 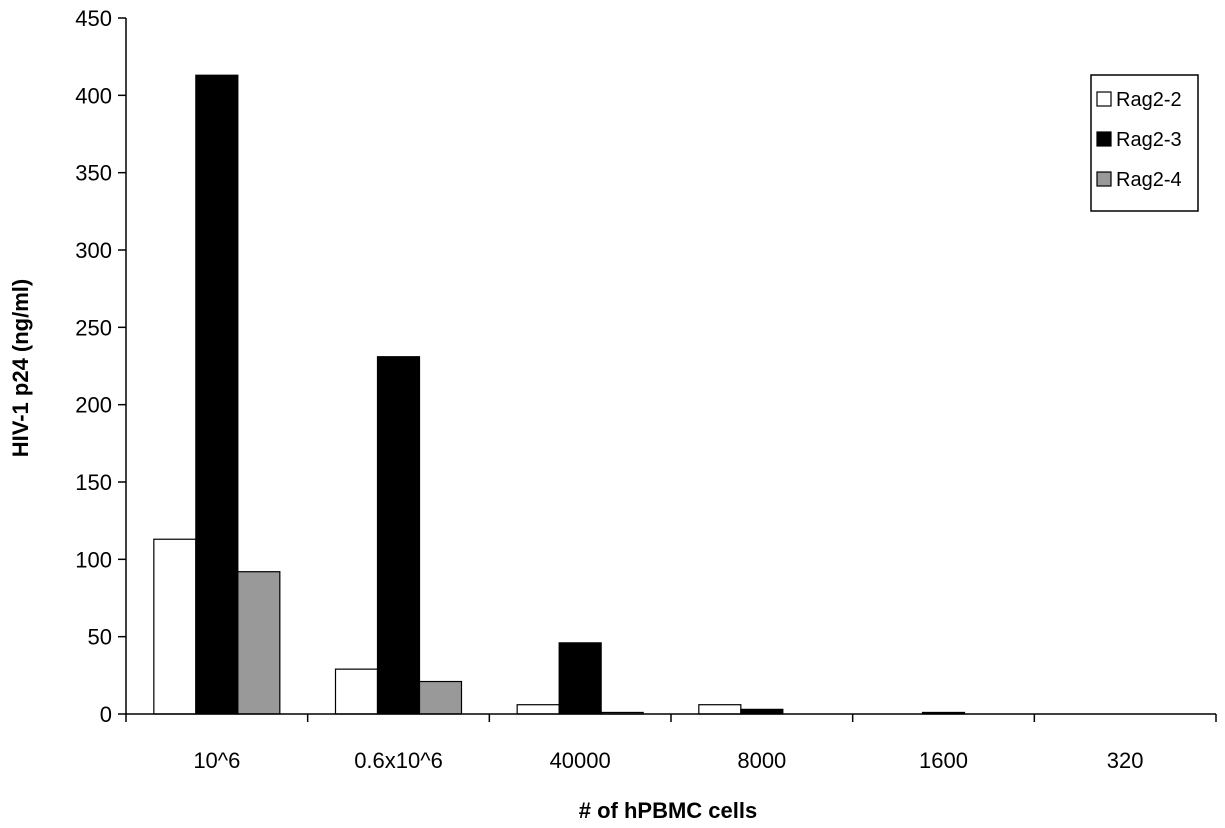 I want to click on x-tick-label: 10^6, so click(x=216, y=760).